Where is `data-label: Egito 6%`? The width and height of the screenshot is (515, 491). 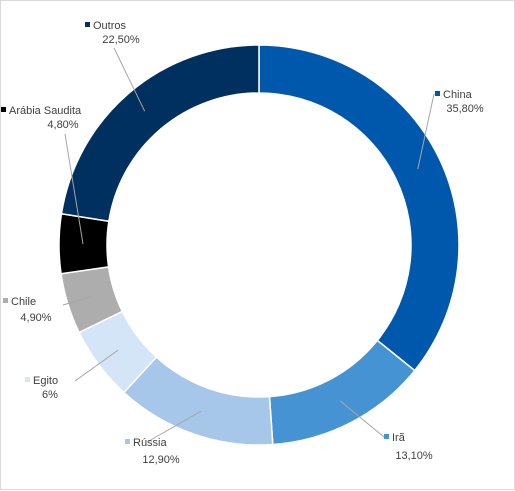 data-label: Egito 6% is located at coordinates (41, 388).